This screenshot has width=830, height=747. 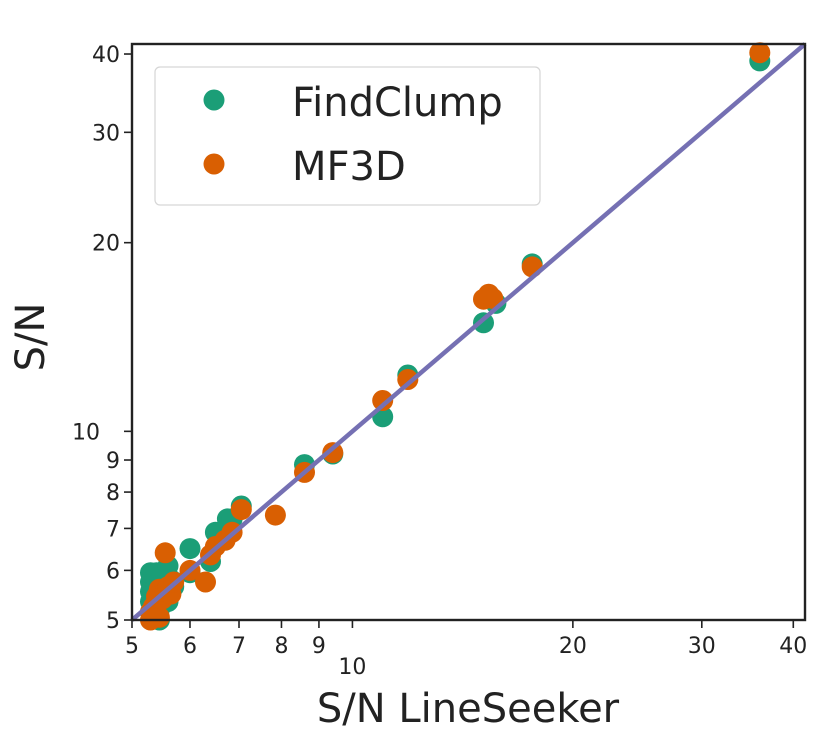 What do you see at coordinates (113, 493) in the screenshot?
I see `y-tick-label: 8` at bounding box center [113, 493].